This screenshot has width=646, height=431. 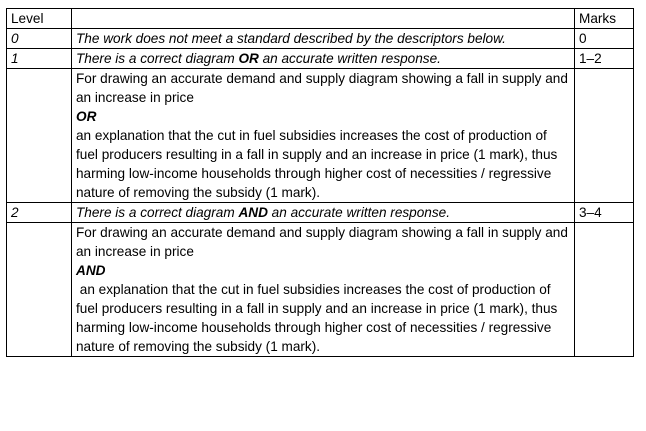 I want to click on level-2-marks: 3–4, so click(x=604, y=212).